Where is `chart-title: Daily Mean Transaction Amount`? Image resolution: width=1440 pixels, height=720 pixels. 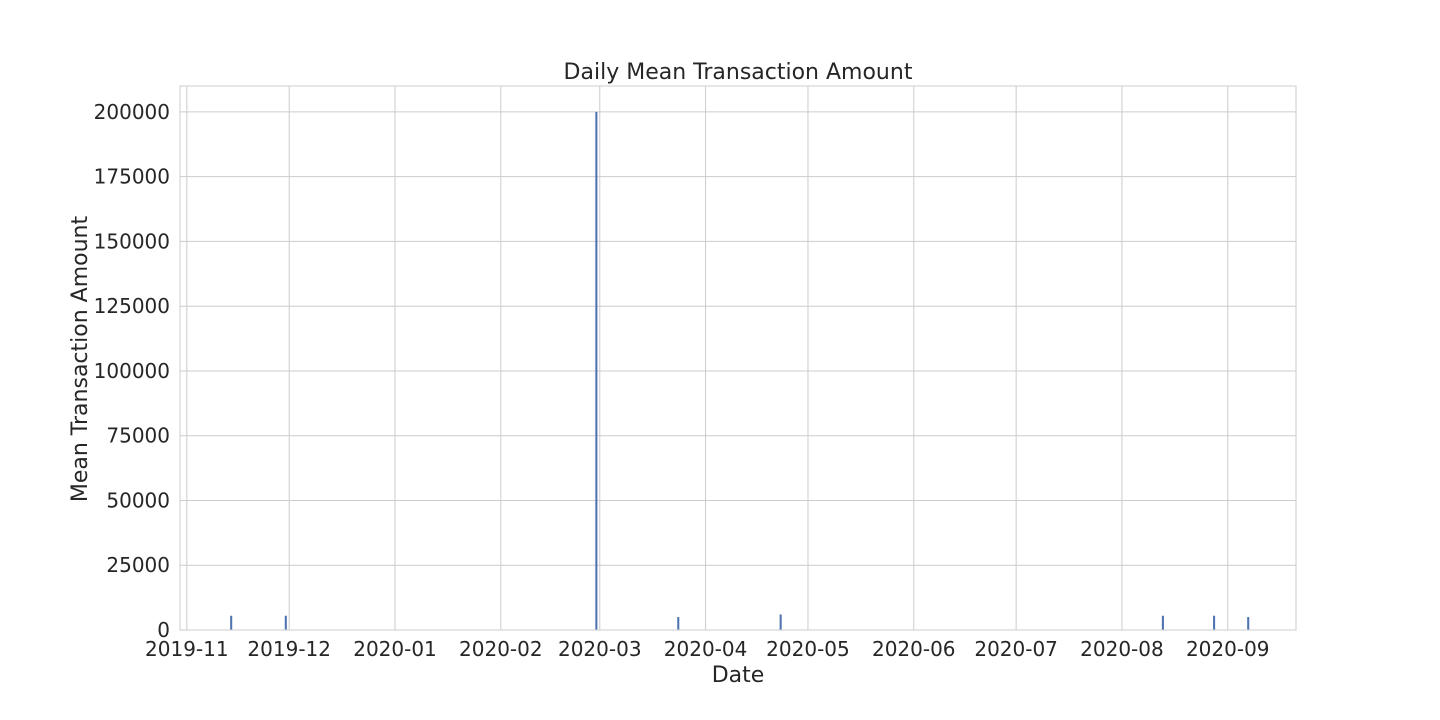 chart-title: Daily Mean Transaction Amount is located at coordinates (738, 72).